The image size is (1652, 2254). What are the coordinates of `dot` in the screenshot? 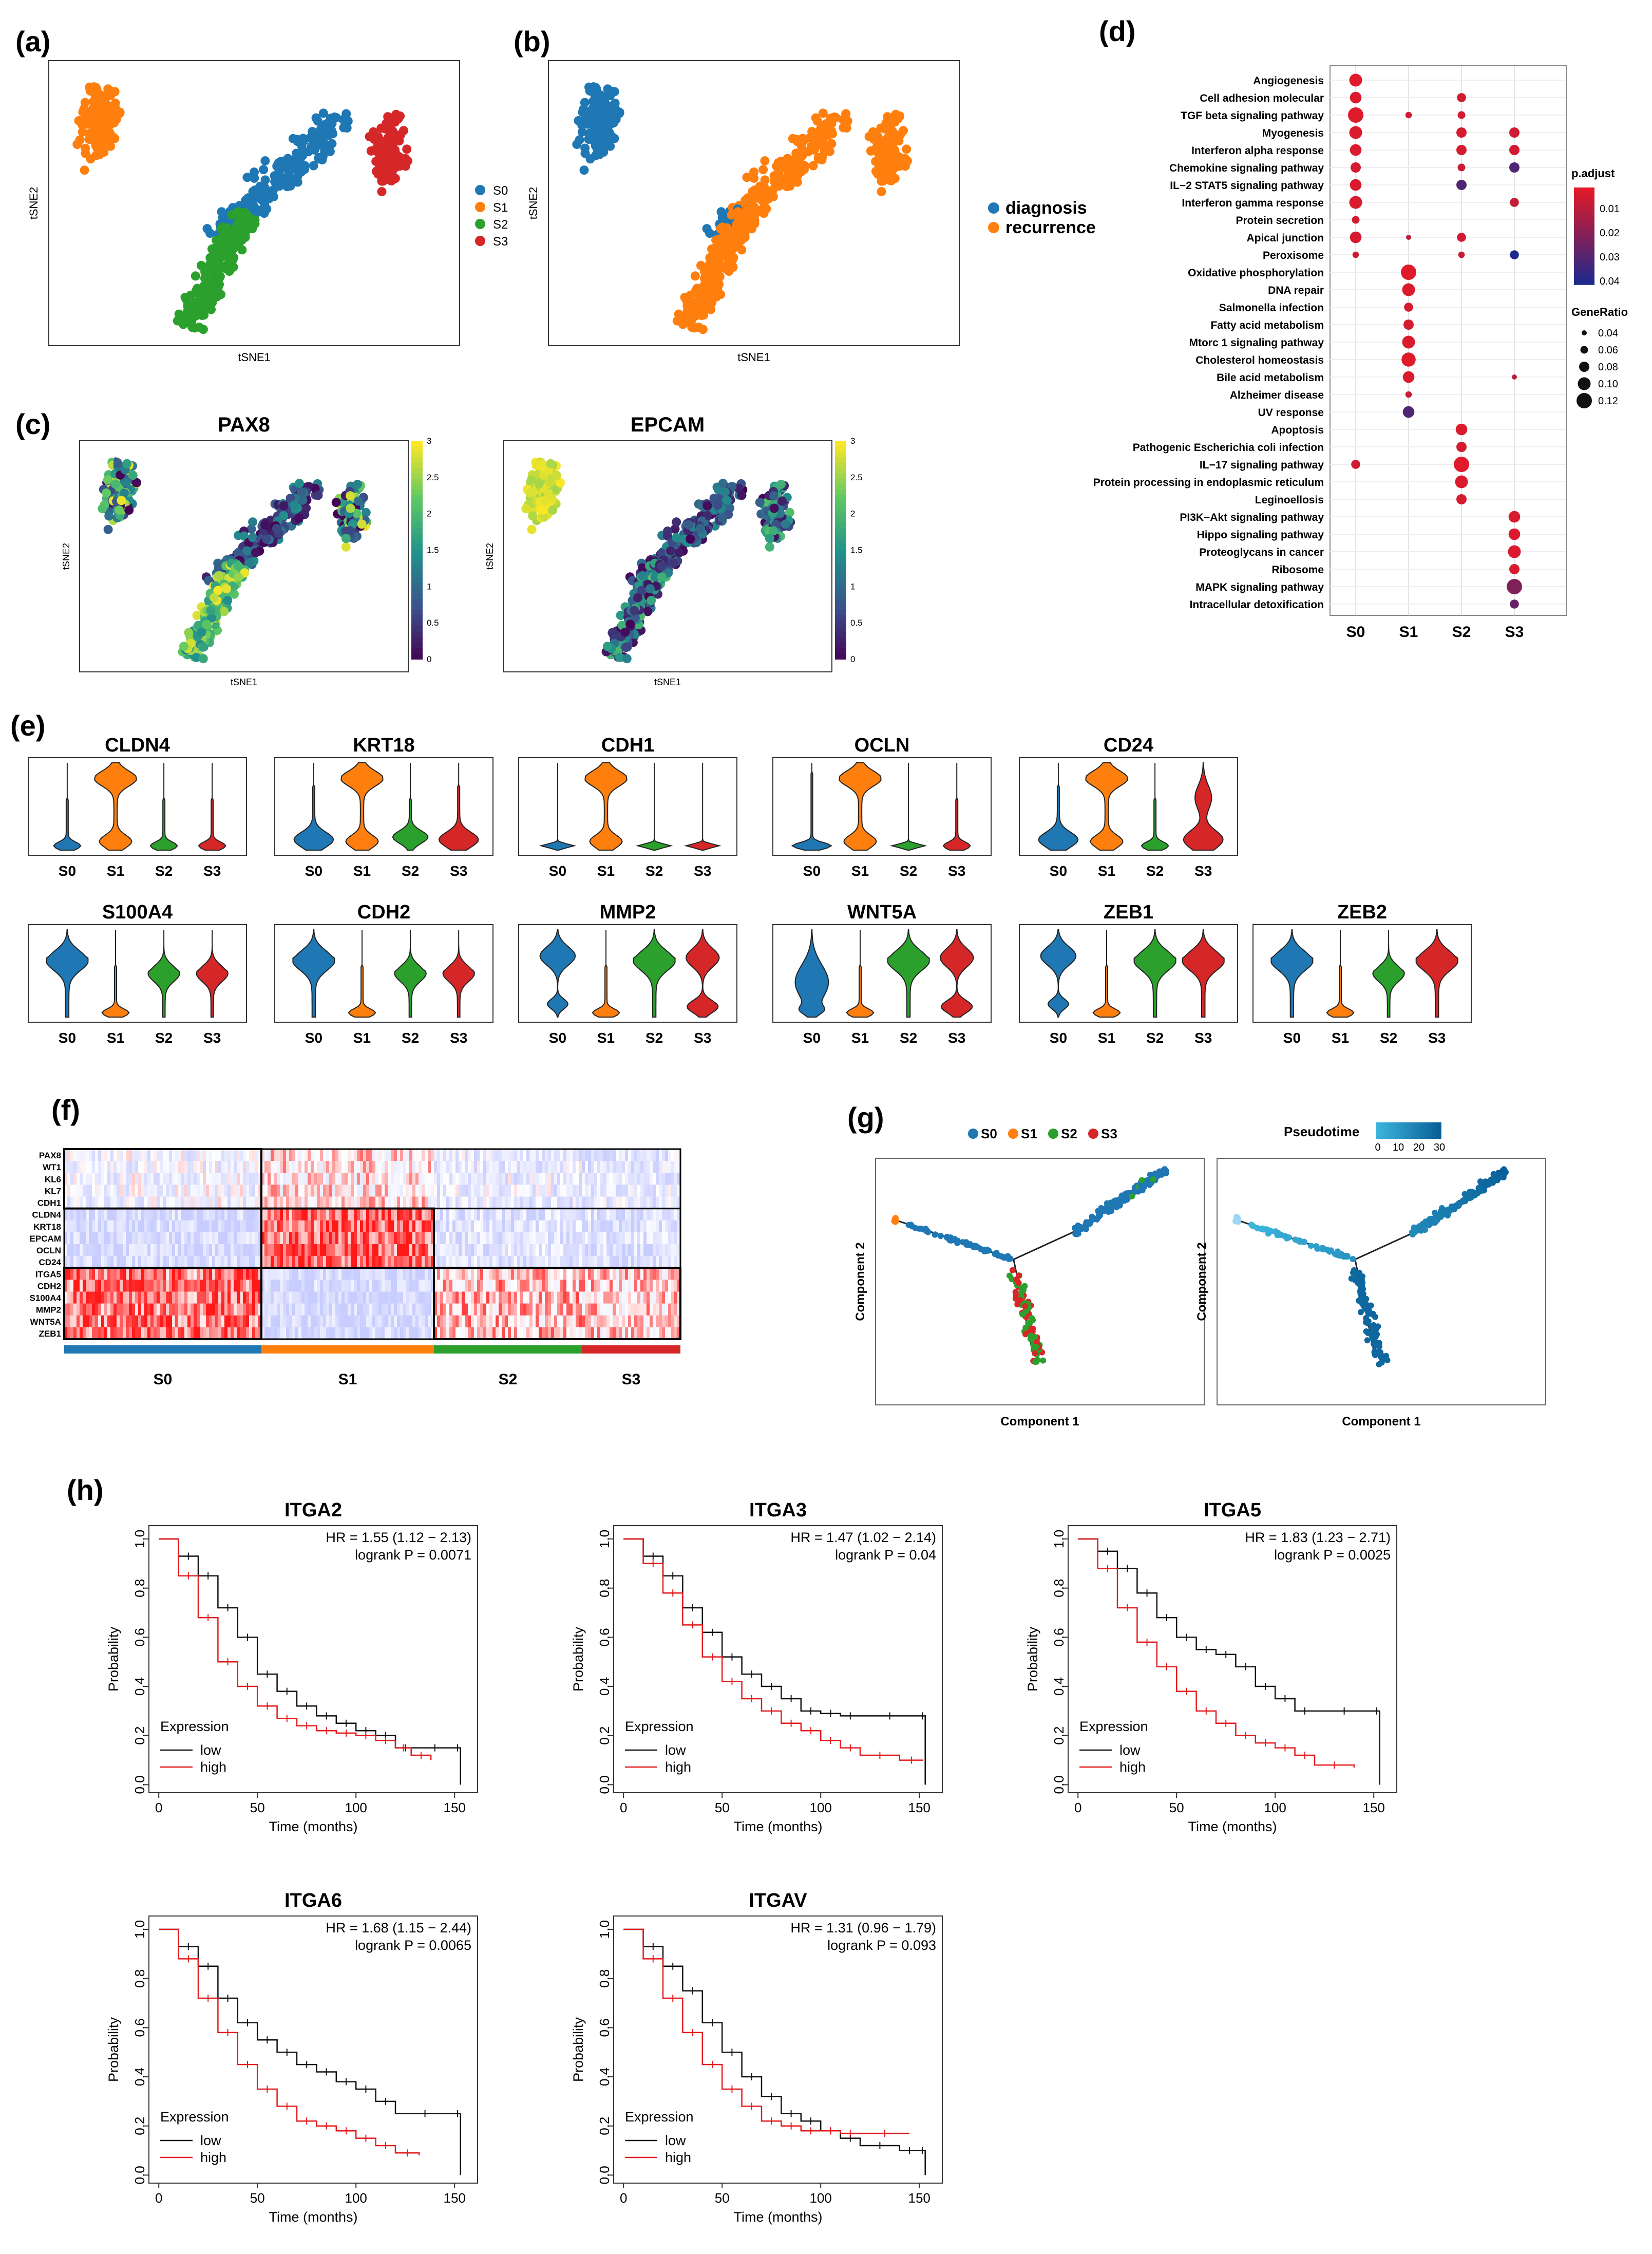 It's located at (1514, 517).